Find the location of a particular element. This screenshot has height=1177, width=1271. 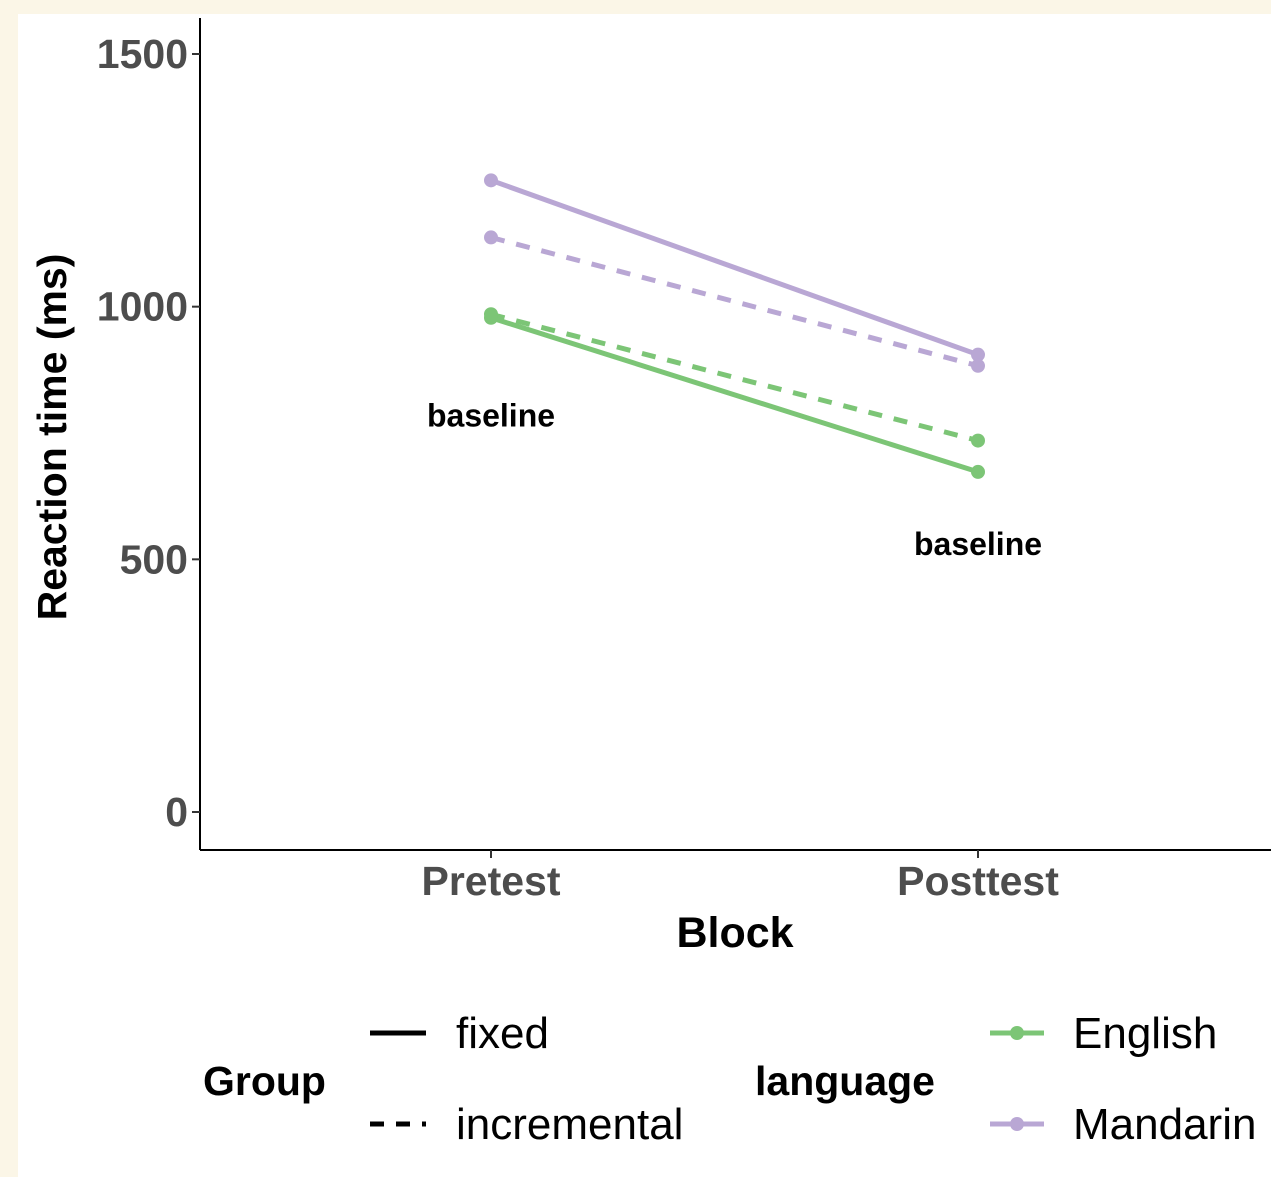

x-axis-title: Block is located at coordinates (734, 933).